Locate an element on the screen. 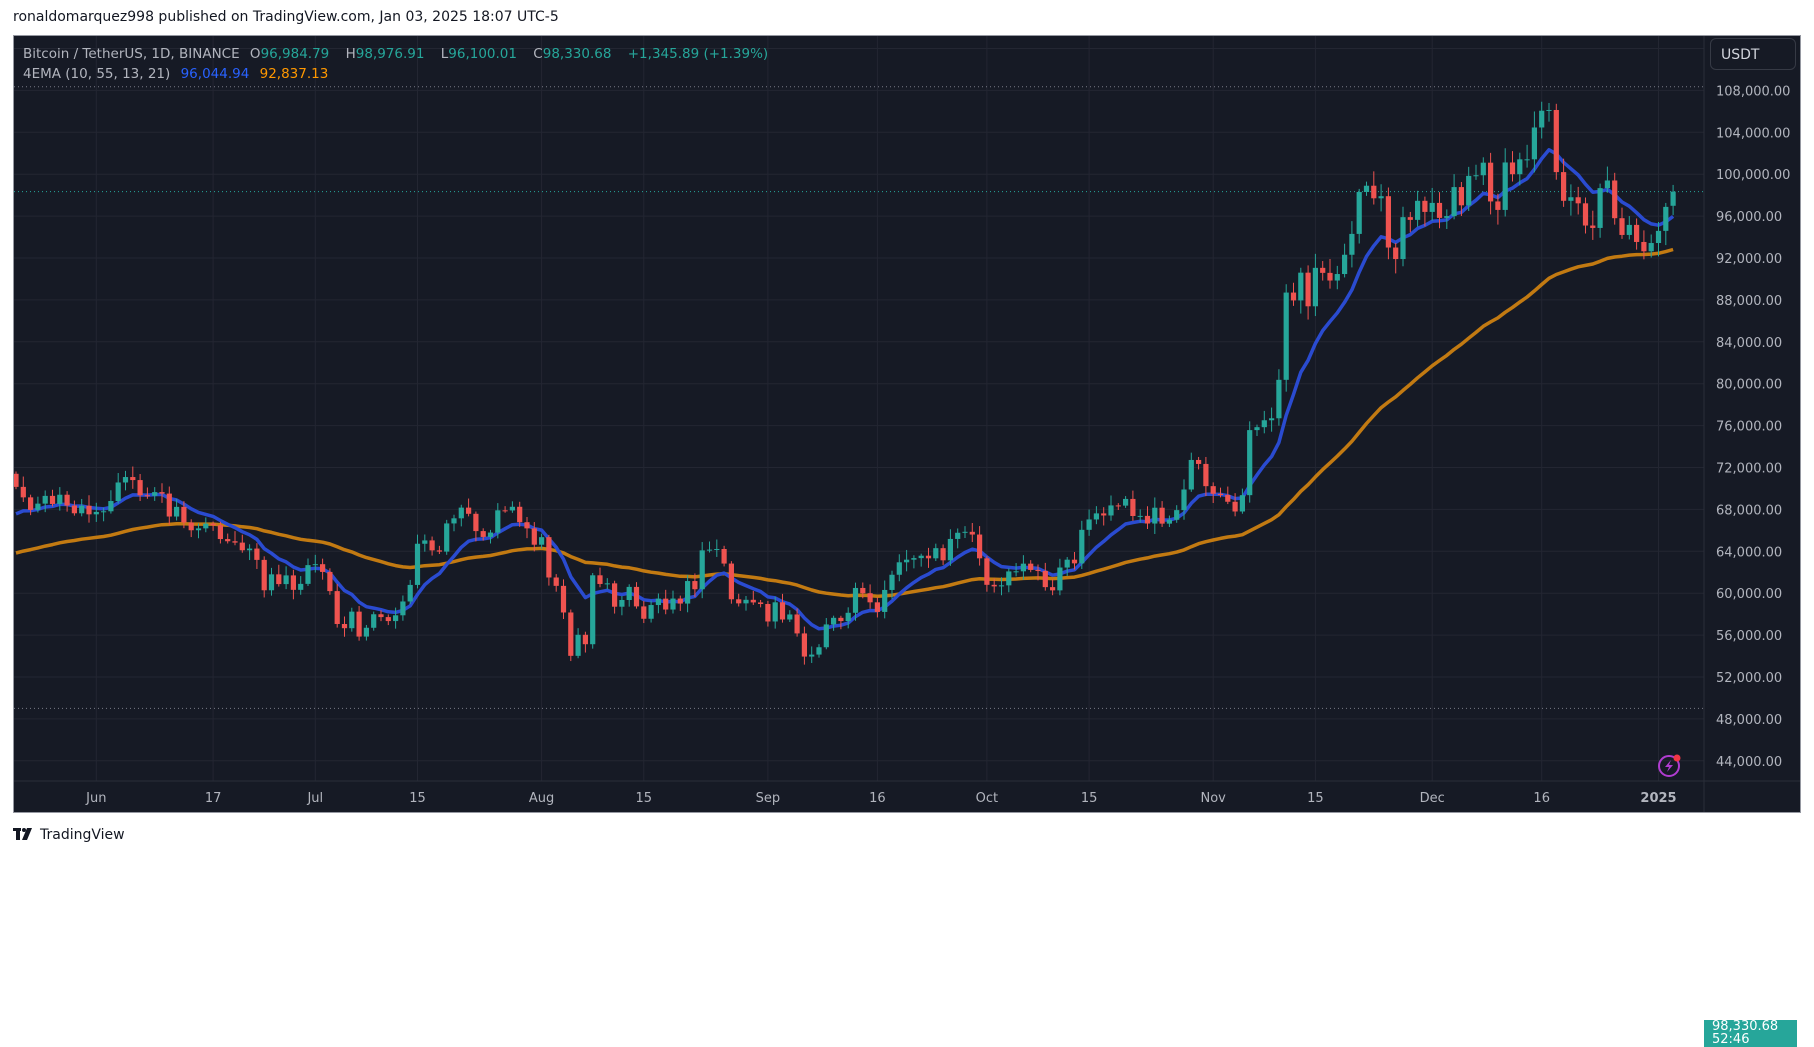 This screenshot has width=1814, height=1047. price-tick-label: 76,000.00 is located at coordinates (1749, 427).